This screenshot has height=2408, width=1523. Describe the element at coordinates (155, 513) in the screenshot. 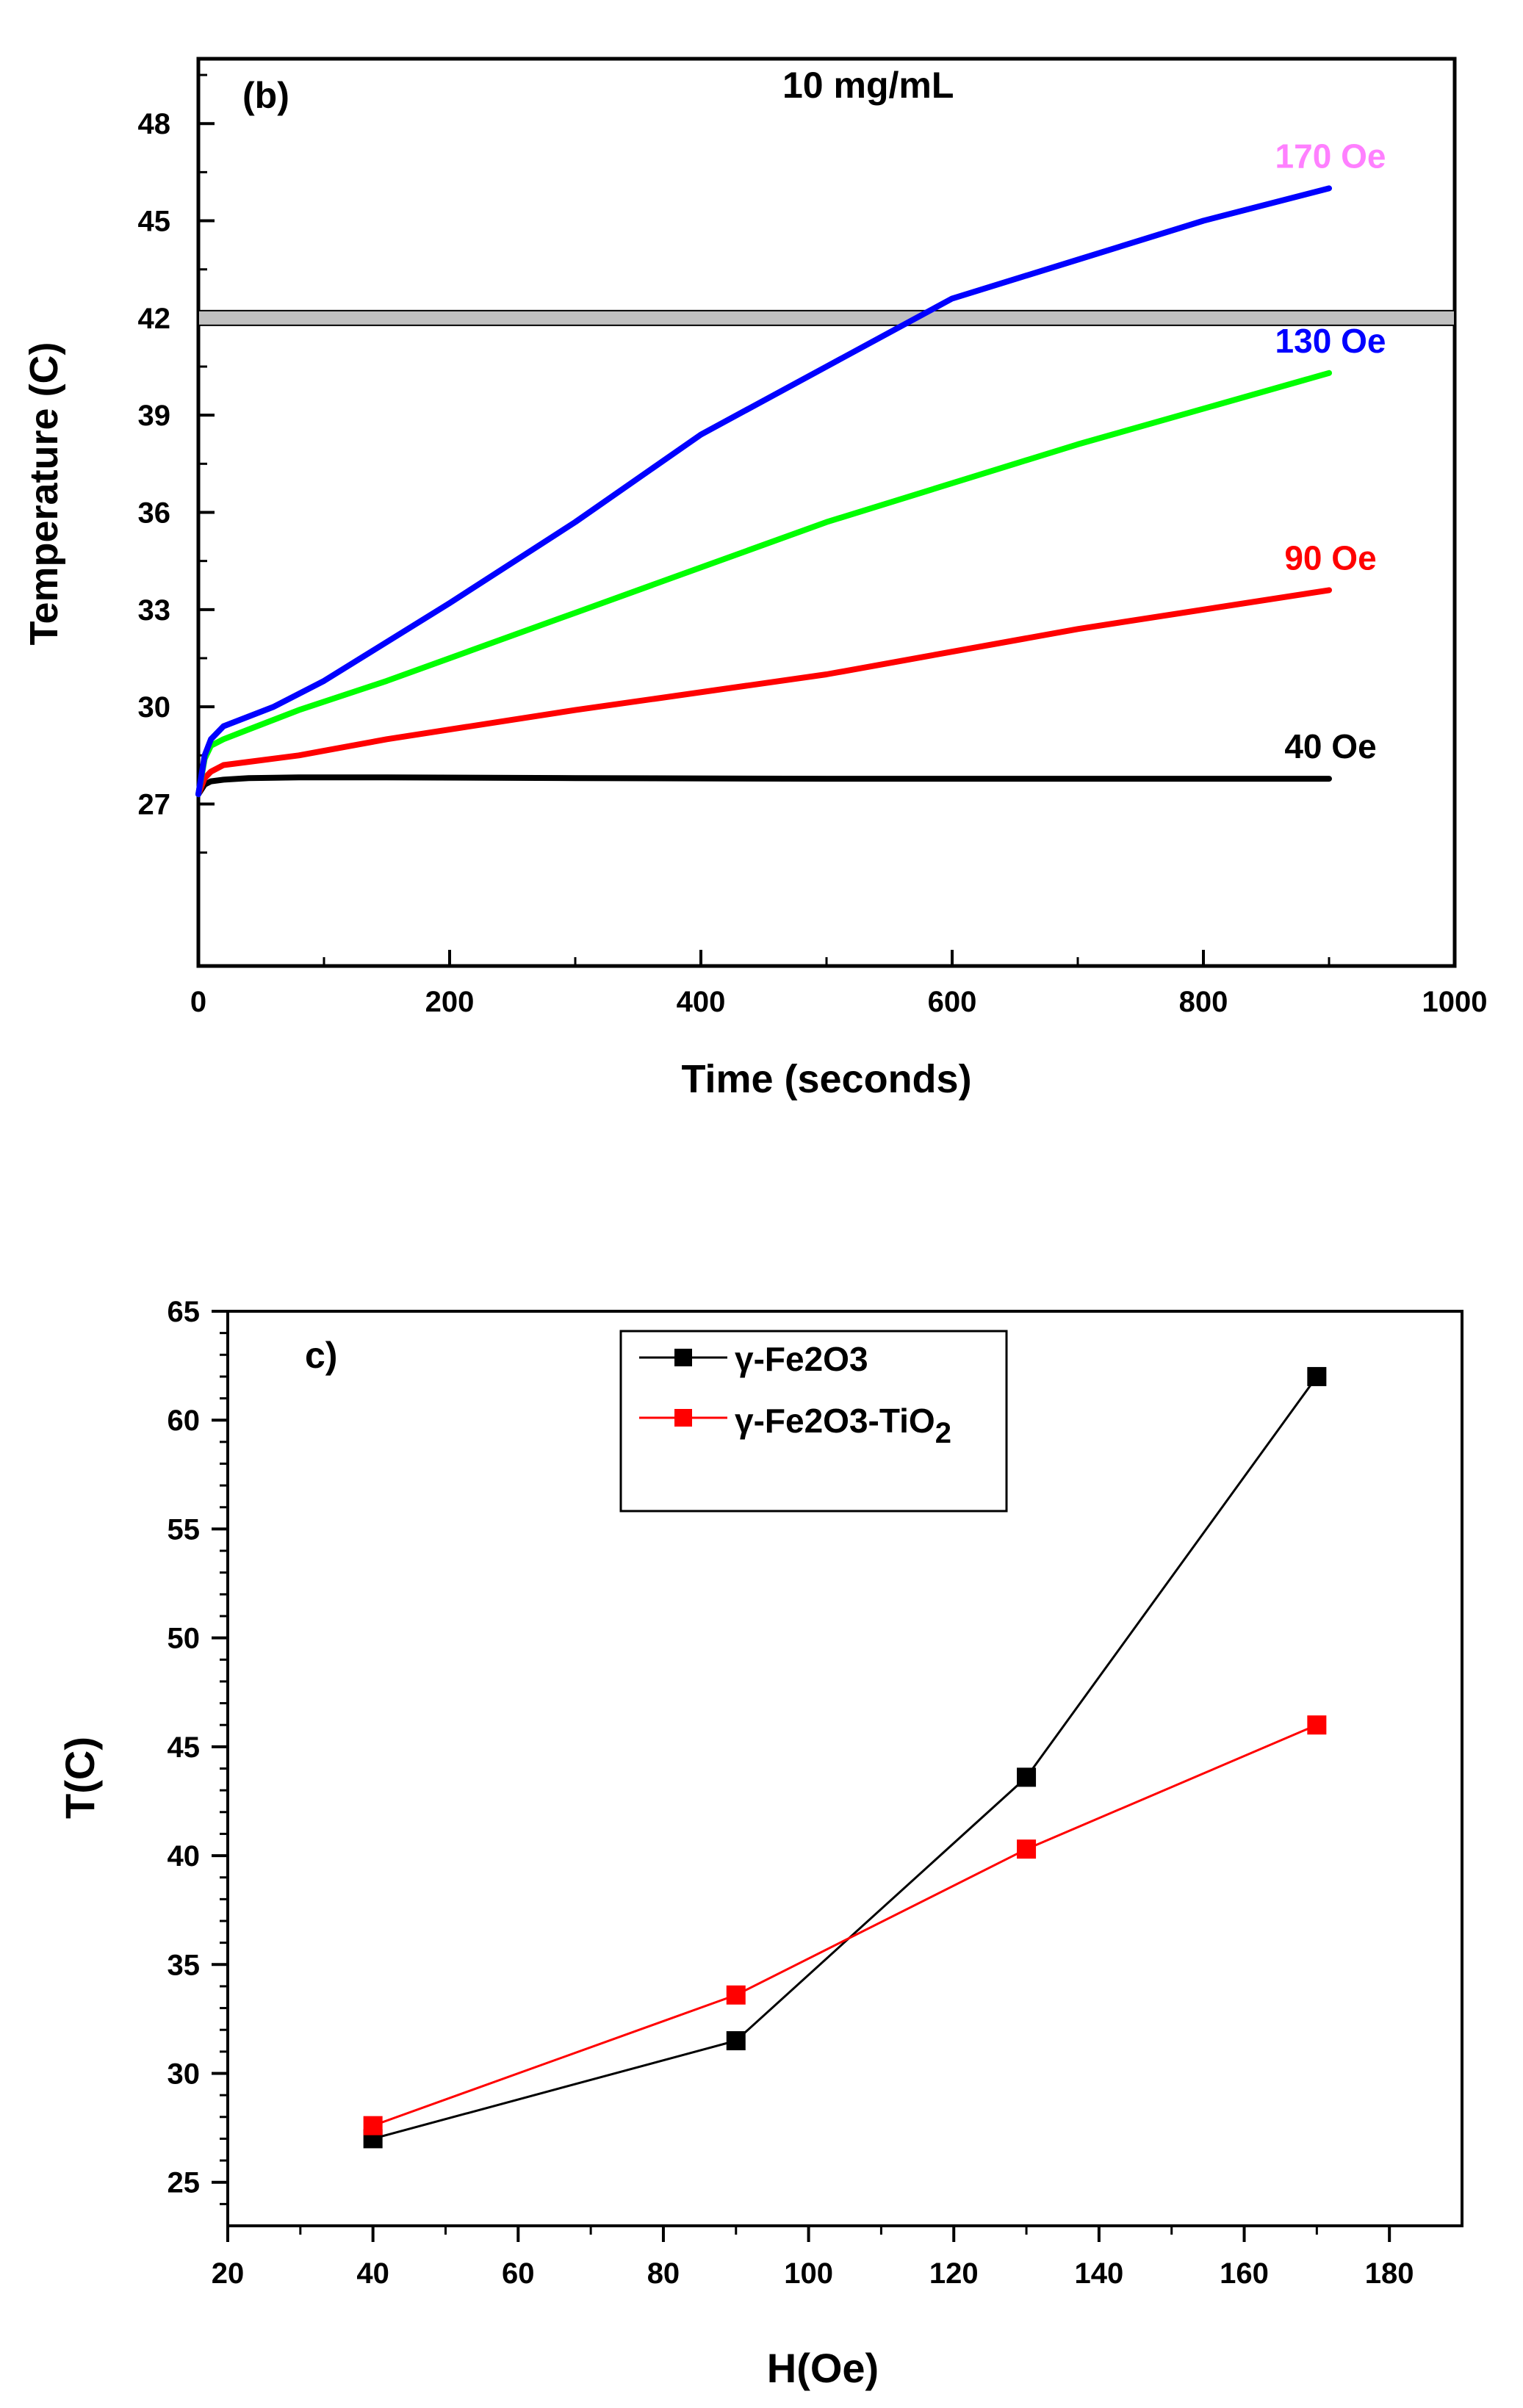

I see `chart-b-y-tick-label: 36` at that location.